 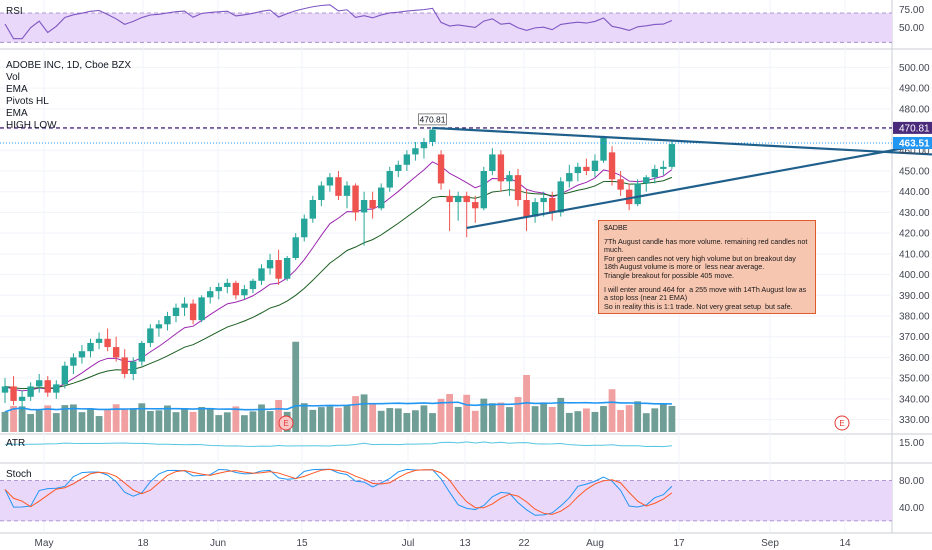 What do you see at coordinates (31, 125) in the screenshot?
I see `legend-high-low: HIGH LOW` at bounding box center [31, 125].